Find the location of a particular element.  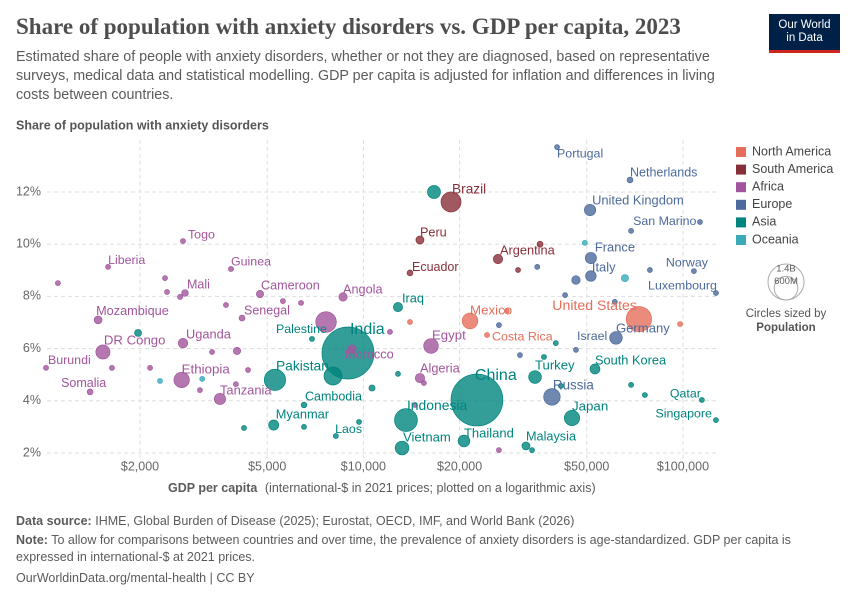

point-label: United States is located at coordinates (594, 305).